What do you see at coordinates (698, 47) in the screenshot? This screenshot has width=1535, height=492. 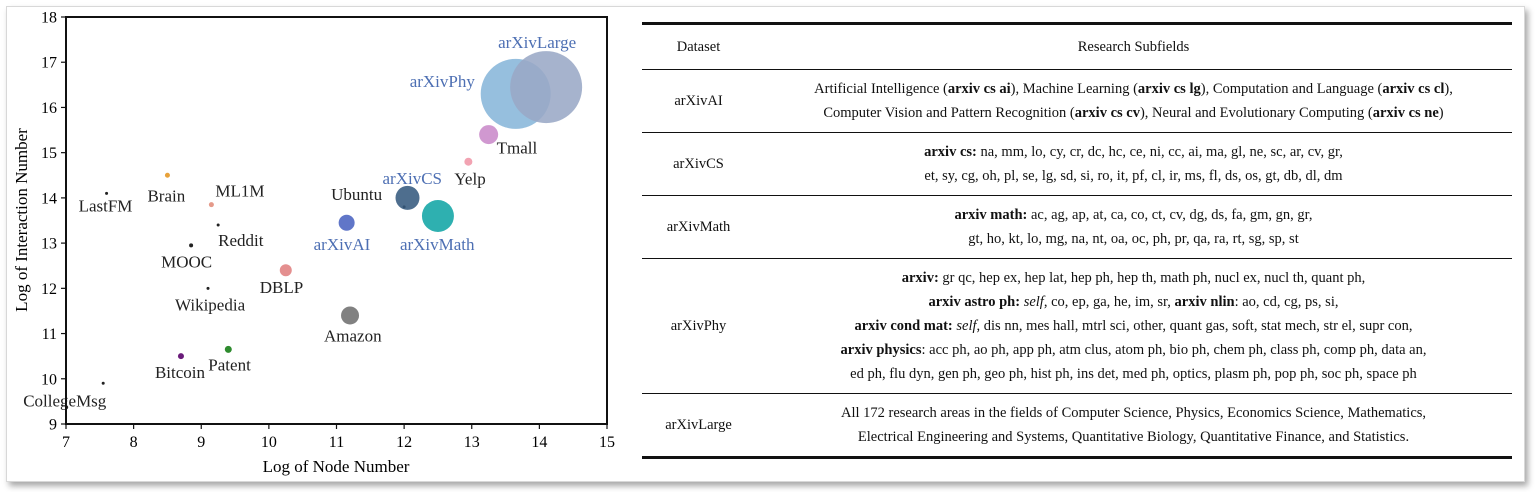 I see `dataset-column-header: Dataset` at bounding box center [698, 47].